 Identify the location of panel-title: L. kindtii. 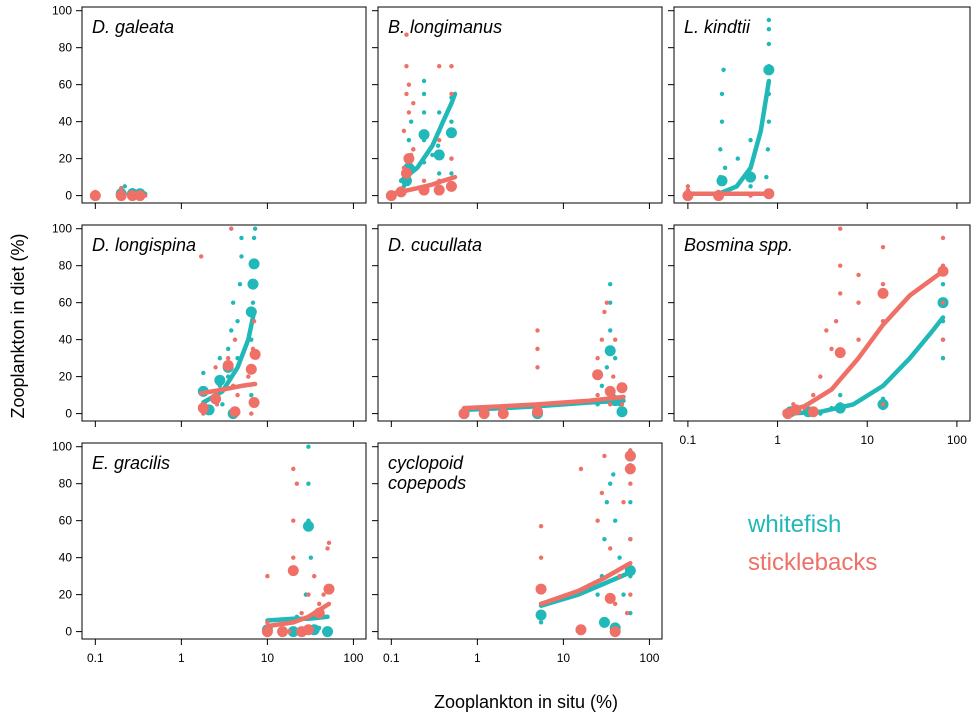
(717, 27).